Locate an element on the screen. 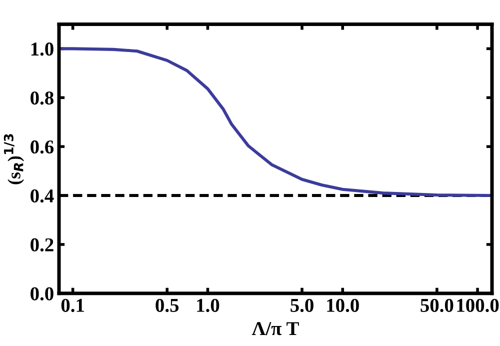 The width and height of the screenshot is (500, 346). x-tick-label: 1.0 is located at coordinates (208, 305).